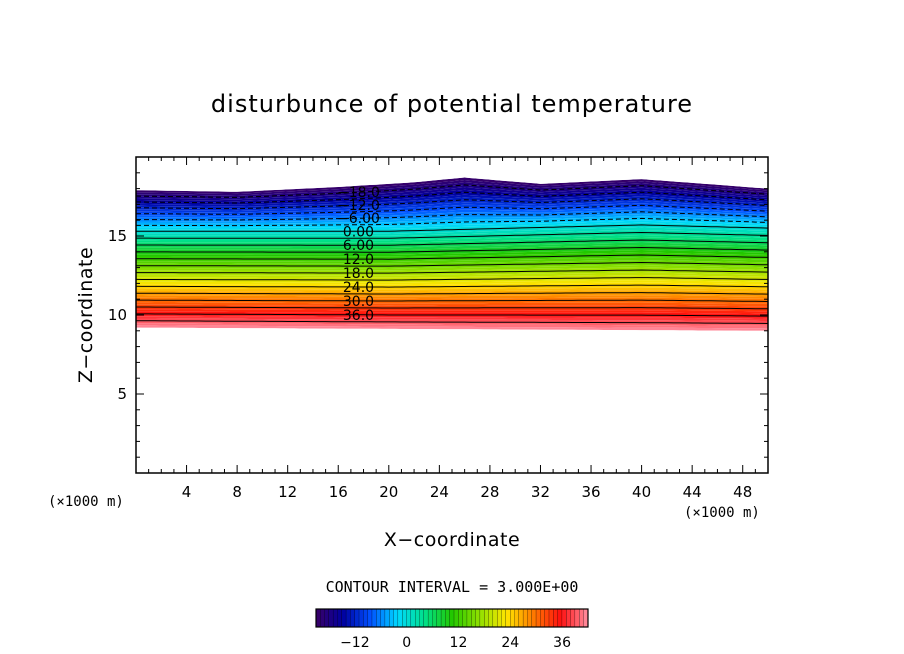  What do you see at coordinates (562, 643) in the screenshot?
I see `colorbar-tick-label: 36` at bounding box center [562, 643].